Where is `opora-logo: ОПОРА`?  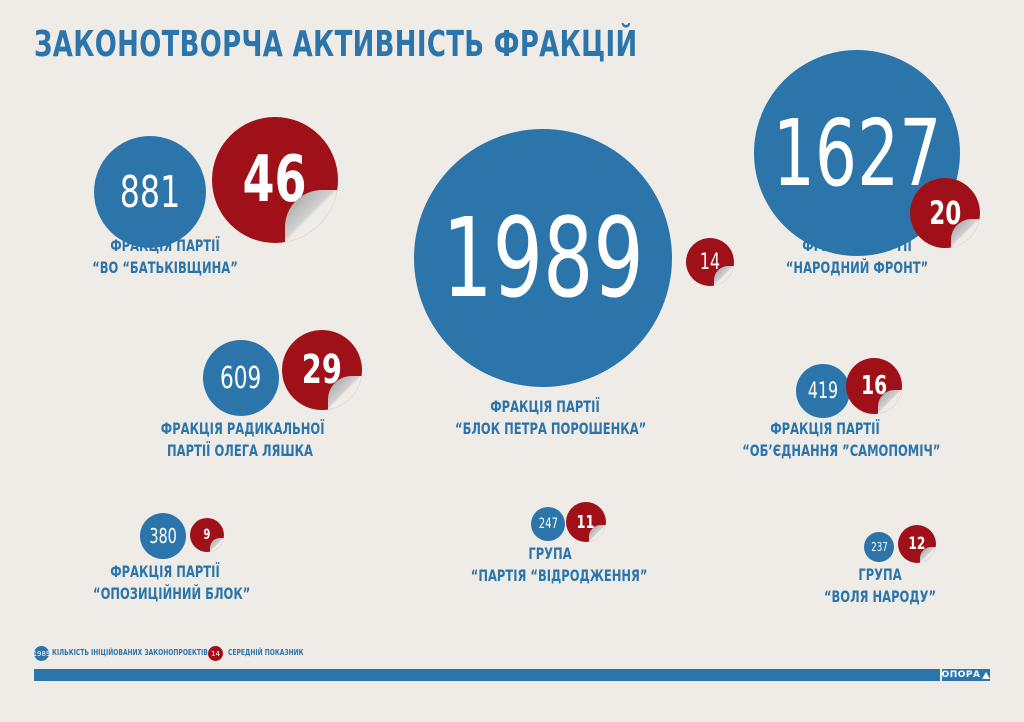
opora-logo: ОПОРА is located at coordinates (966, 675).